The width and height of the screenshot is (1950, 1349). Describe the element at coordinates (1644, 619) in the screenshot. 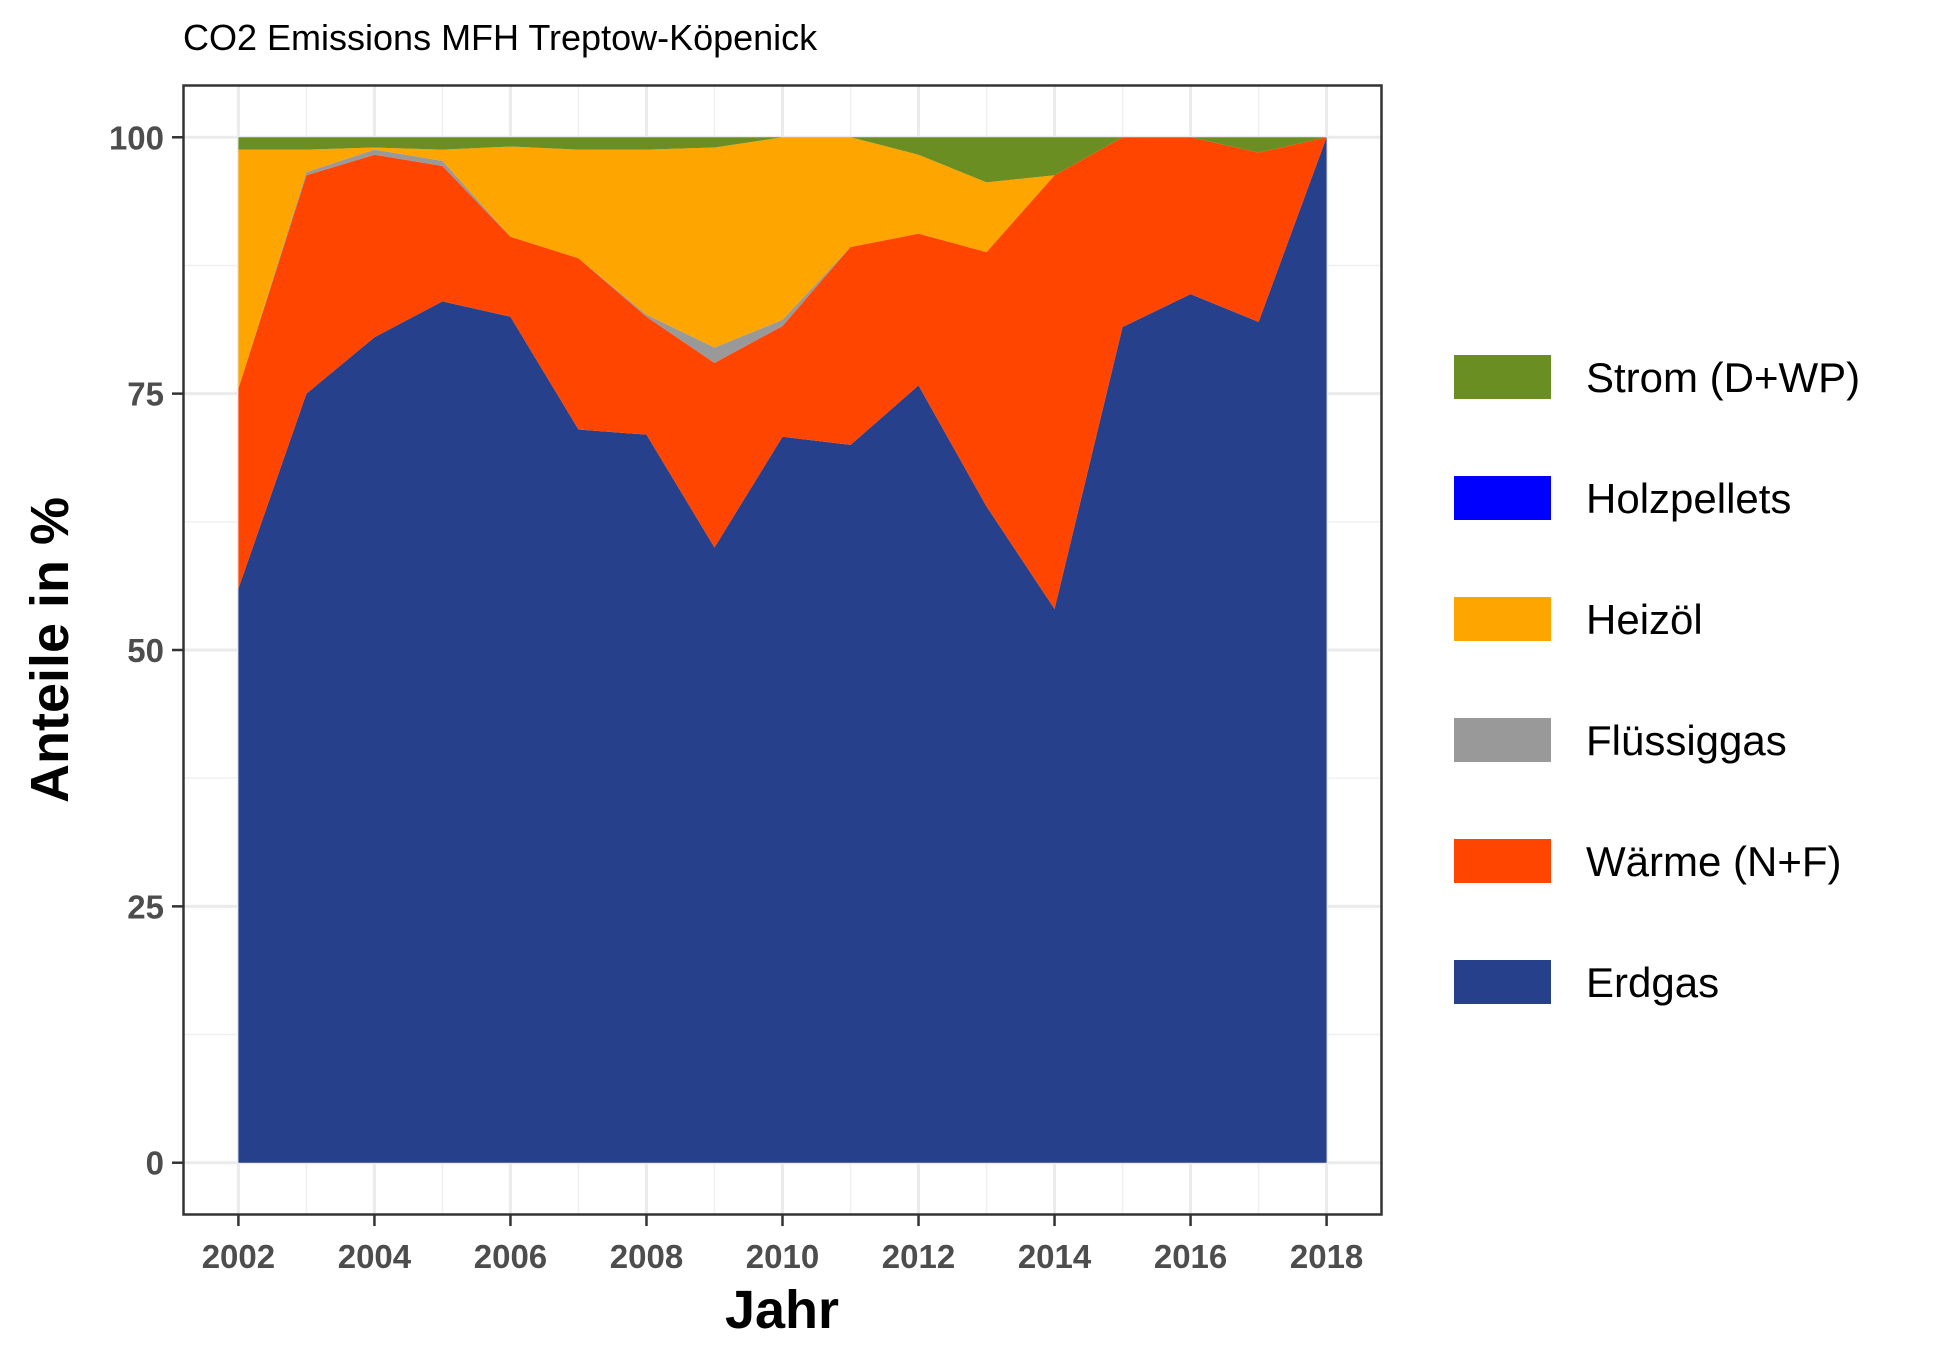

I see `legend-label: Heizöl` at that location.